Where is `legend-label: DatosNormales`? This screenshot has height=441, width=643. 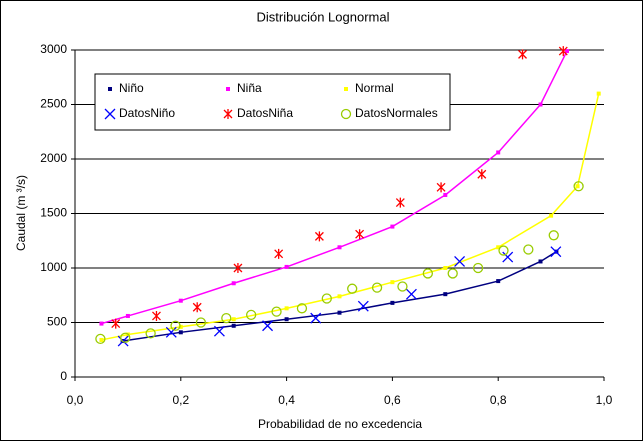 legend-label: DatosNormales is located at coordinates (396, 113).